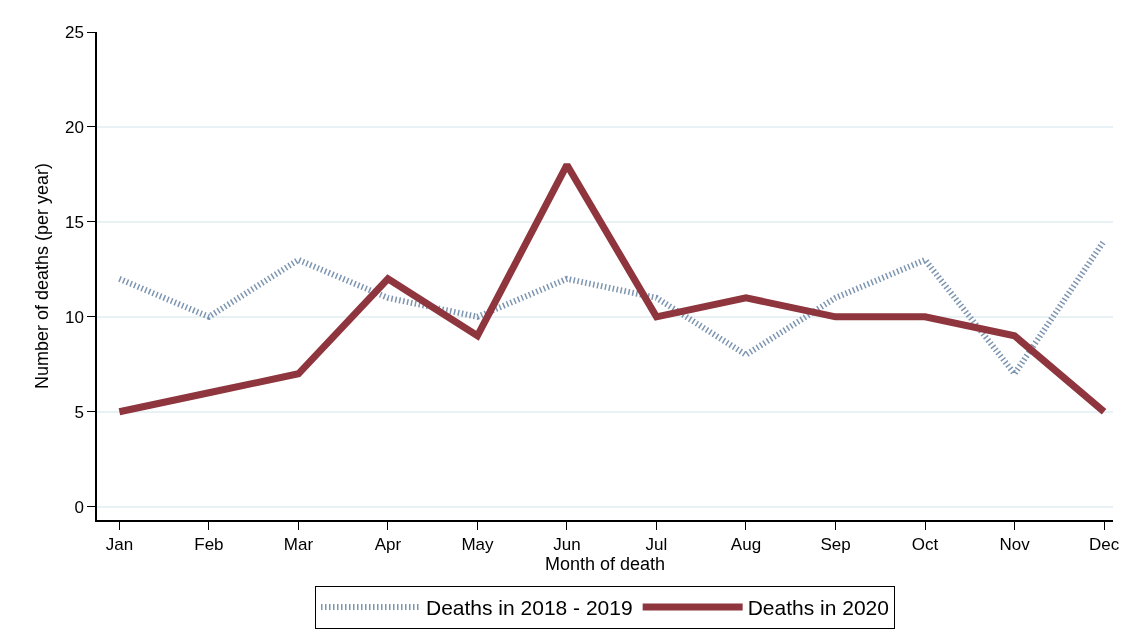 The width and height of the screenshot is (1132, 641). What do you see at coordinates (79, 507) in the screenshot?
I see `y-tick-label: 0` at bounding box center [79, 507].